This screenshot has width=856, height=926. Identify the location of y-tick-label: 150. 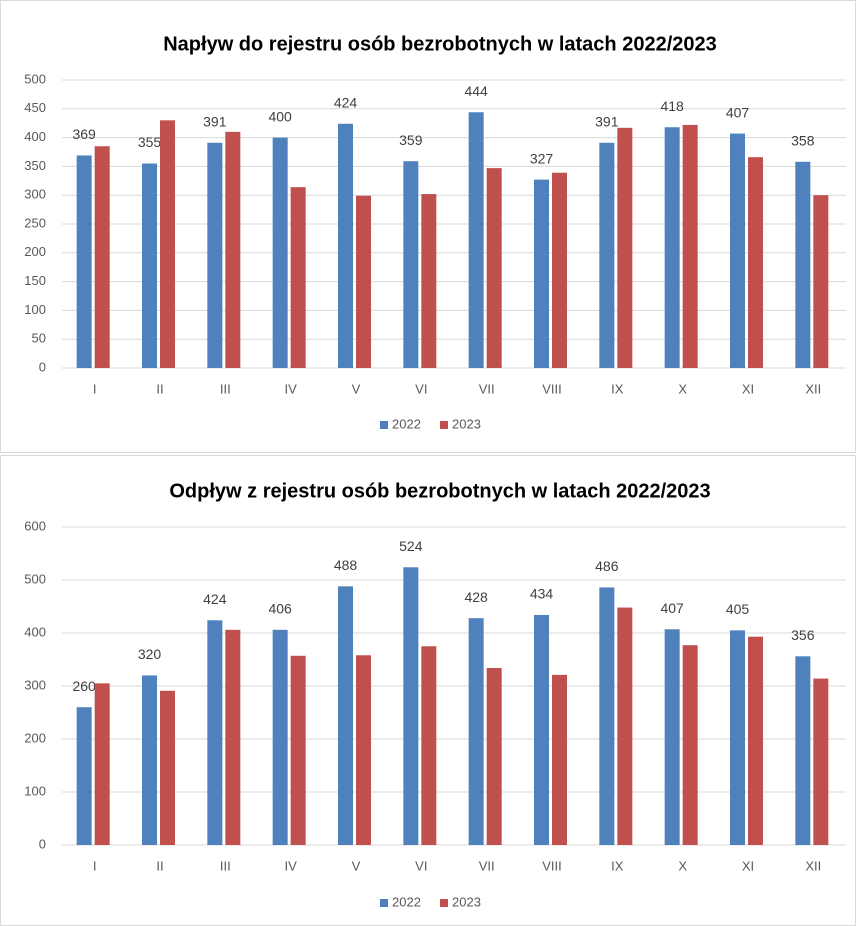
(35, 280).